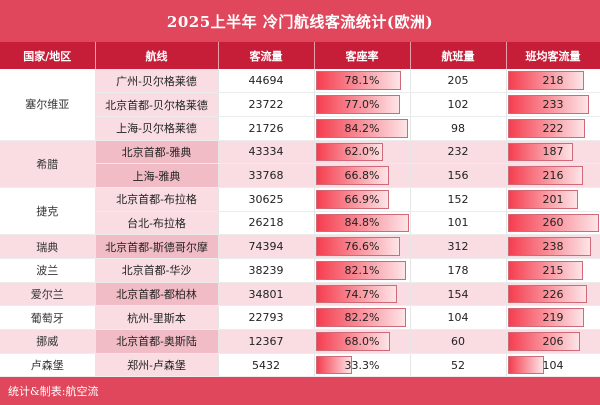  I want to click on table-row: 上海-贝尔格莱德 21726 84.2% 98 222, so click(300, 128).